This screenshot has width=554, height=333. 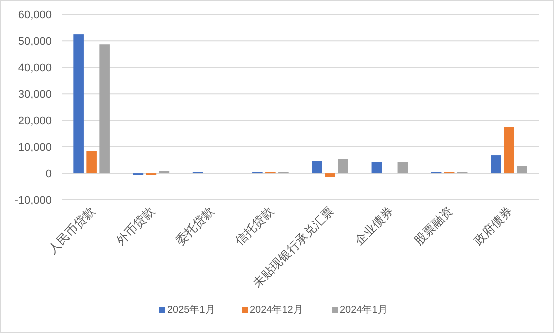 What do you see at coordinates (35, 42) in the screenshot?
I see `y-tick-label: 50,000` at bounding box center [35, 42].